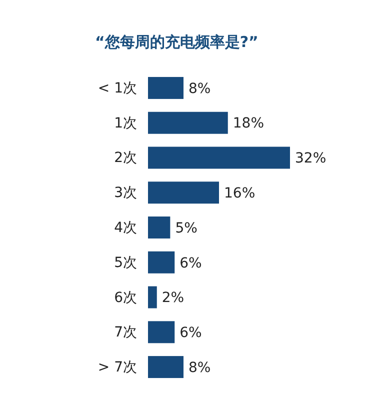 Image resolution: width=370 pixels, height=419 pixels. I want to click on data-label: 16%, so click(240, 194).